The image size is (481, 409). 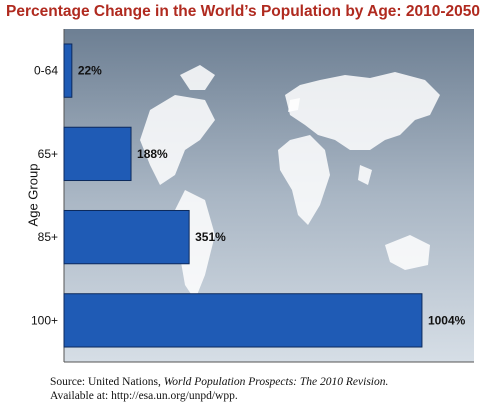 What do you see at coordinates (105, 382) in the screenshot?
I see `source-prefix: Source: United Nations,` at bounding box center [105, 382].